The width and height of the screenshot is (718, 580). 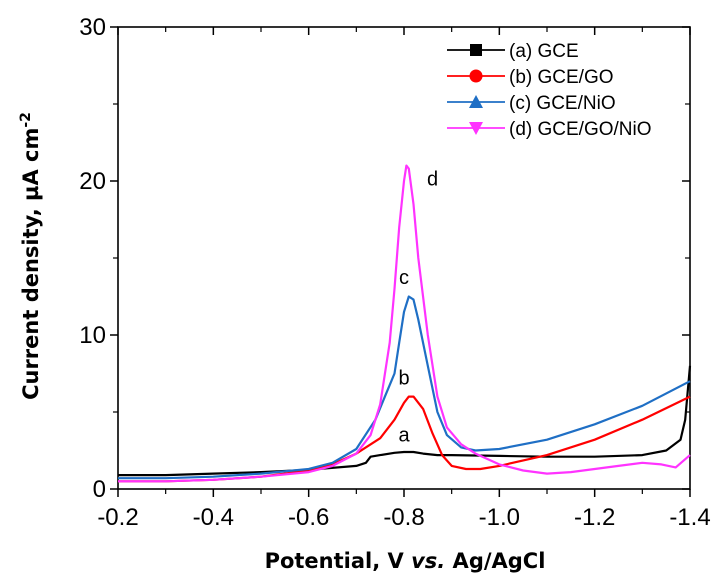 I want to click on legend-marker-square, so click(x=476, y=50).